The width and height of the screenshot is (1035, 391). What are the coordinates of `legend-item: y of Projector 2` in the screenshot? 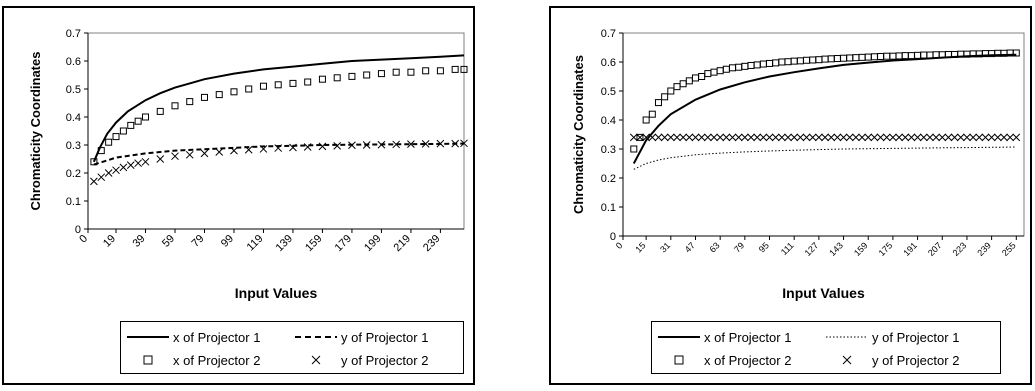 It's located at (360, 360).